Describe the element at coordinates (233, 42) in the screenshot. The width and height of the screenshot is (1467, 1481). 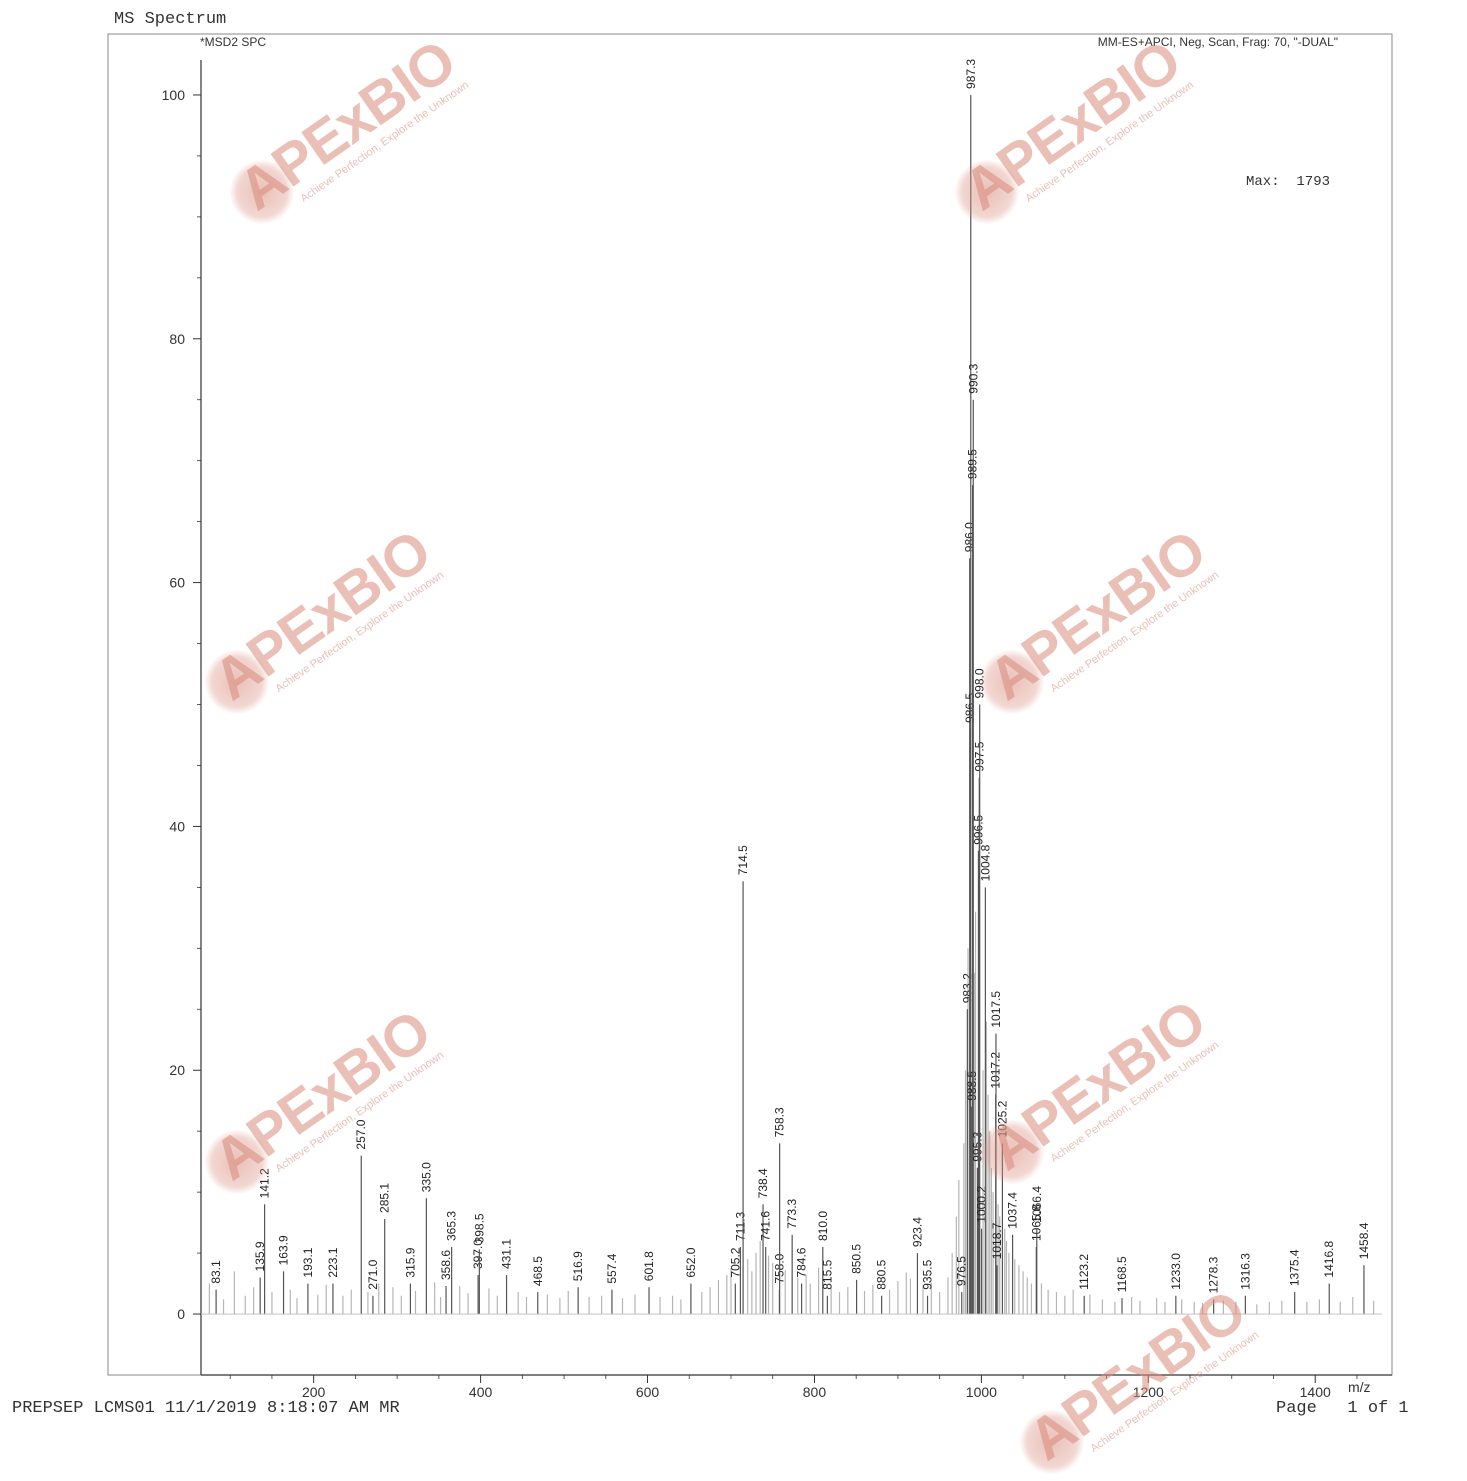
I see `signal-label: *MSD2 SPC` at that location.